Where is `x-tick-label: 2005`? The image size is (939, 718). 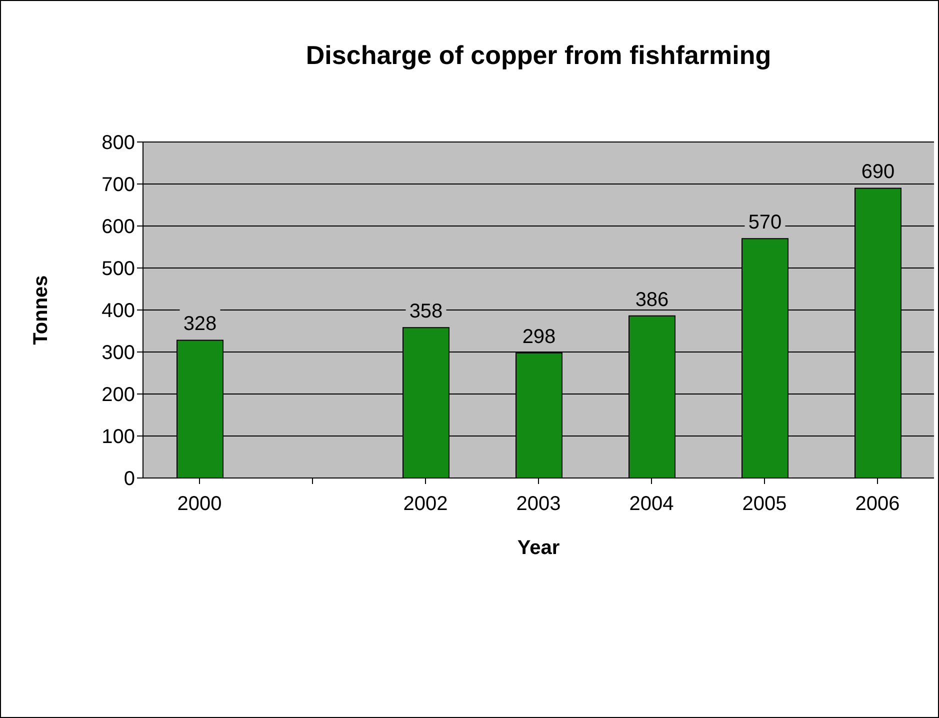 x-tick-label: 2005 is located at coordinates (764, 504).